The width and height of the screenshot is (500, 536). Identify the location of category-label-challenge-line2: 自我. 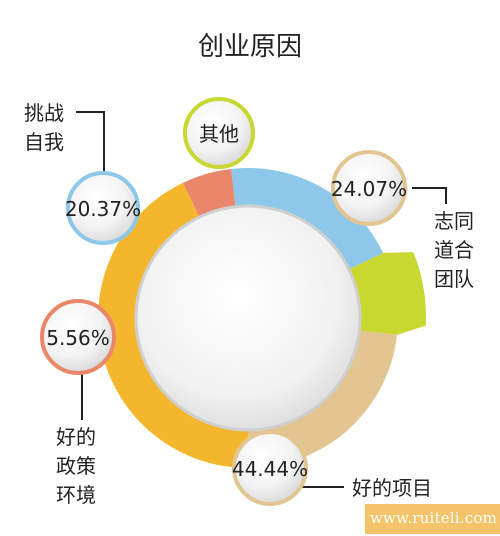
(44, 142).